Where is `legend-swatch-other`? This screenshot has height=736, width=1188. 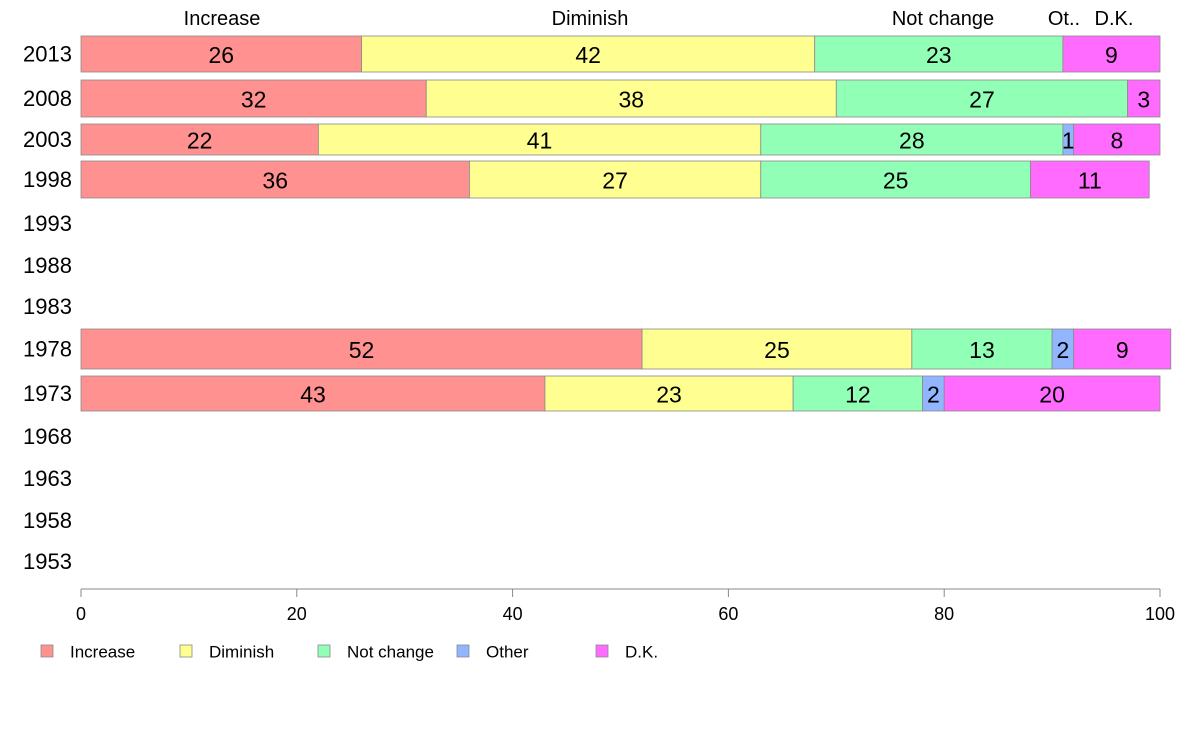 legend-swatch-other is located at coordinates (463, 651).